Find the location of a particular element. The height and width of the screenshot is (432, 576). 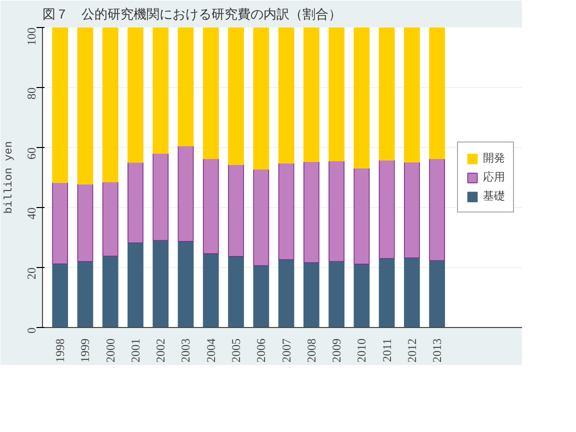

y-tick-label: 20 is located at coordinates (31, 274).